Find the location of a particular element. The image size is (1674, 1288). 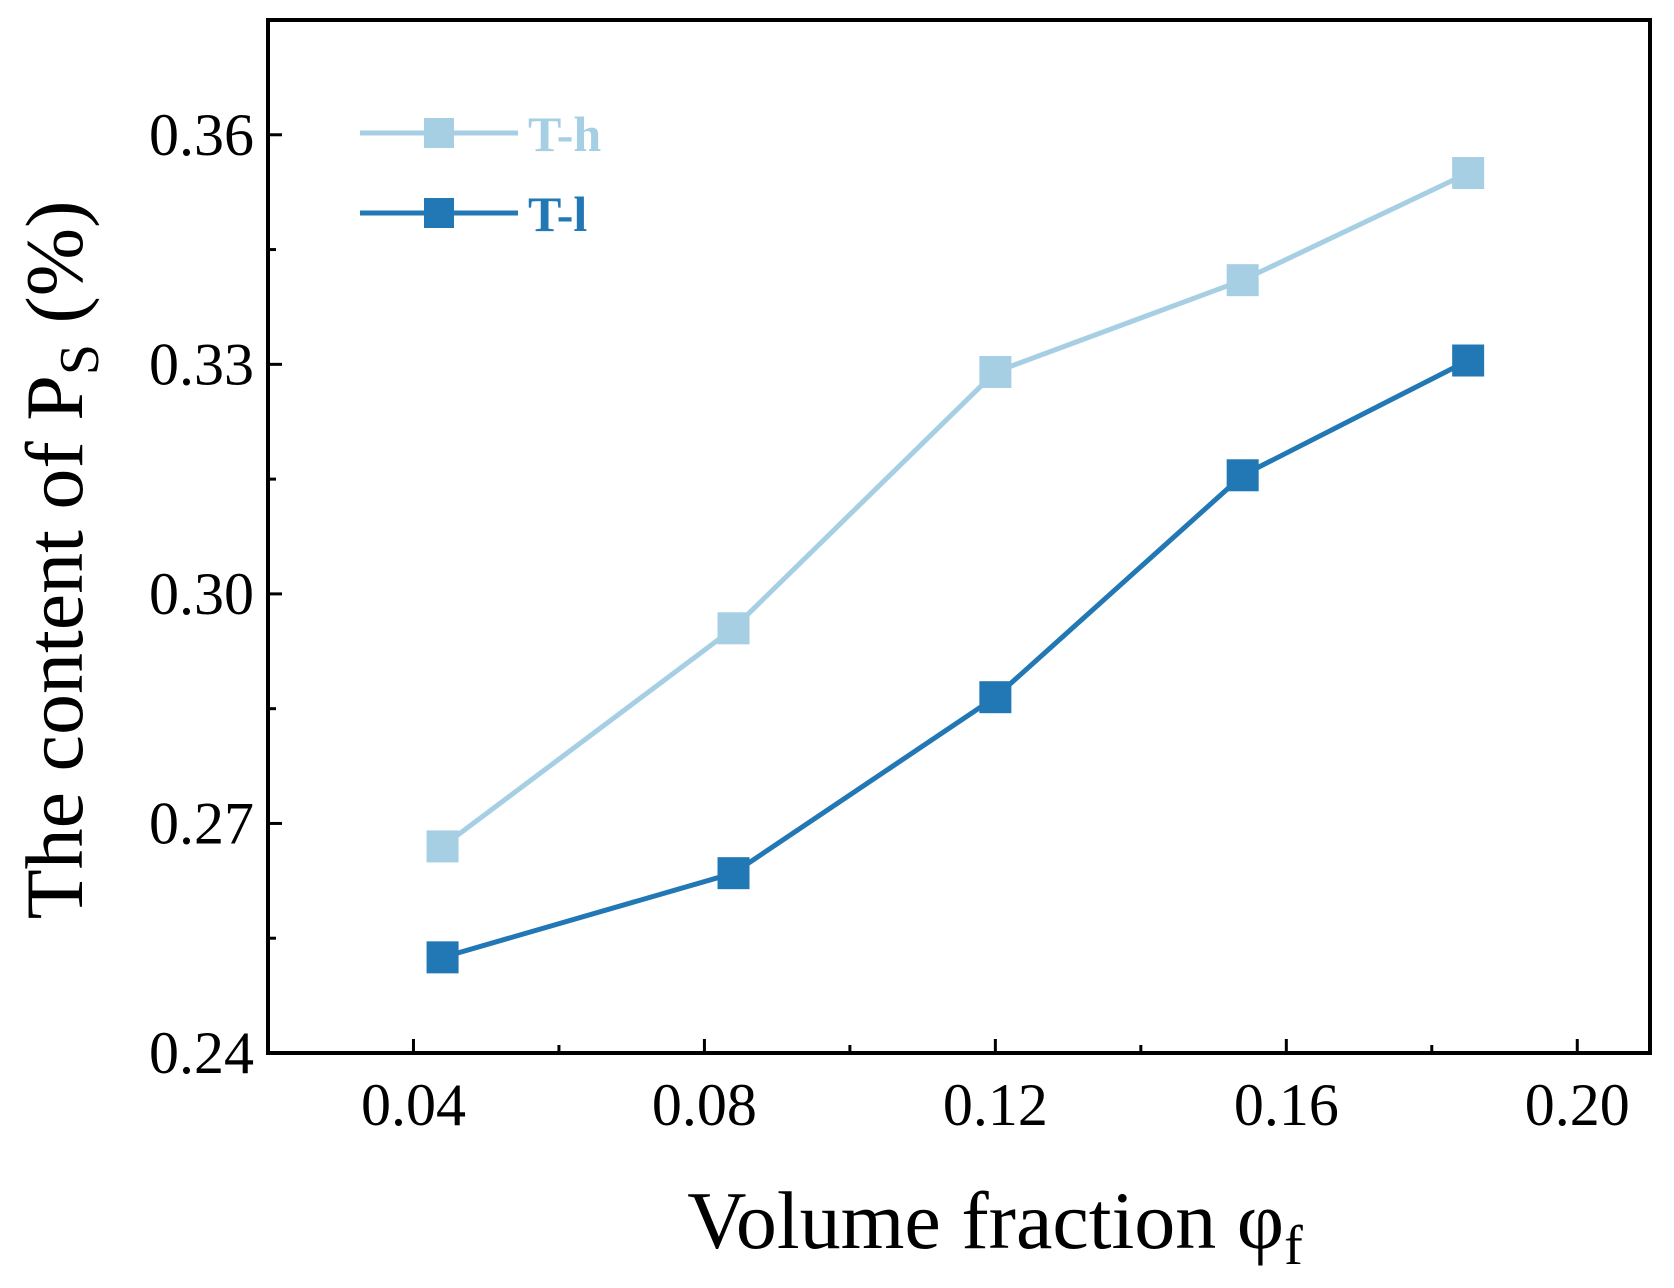

x-axis-title-sub: f is located at coordinates (1293, 1246).